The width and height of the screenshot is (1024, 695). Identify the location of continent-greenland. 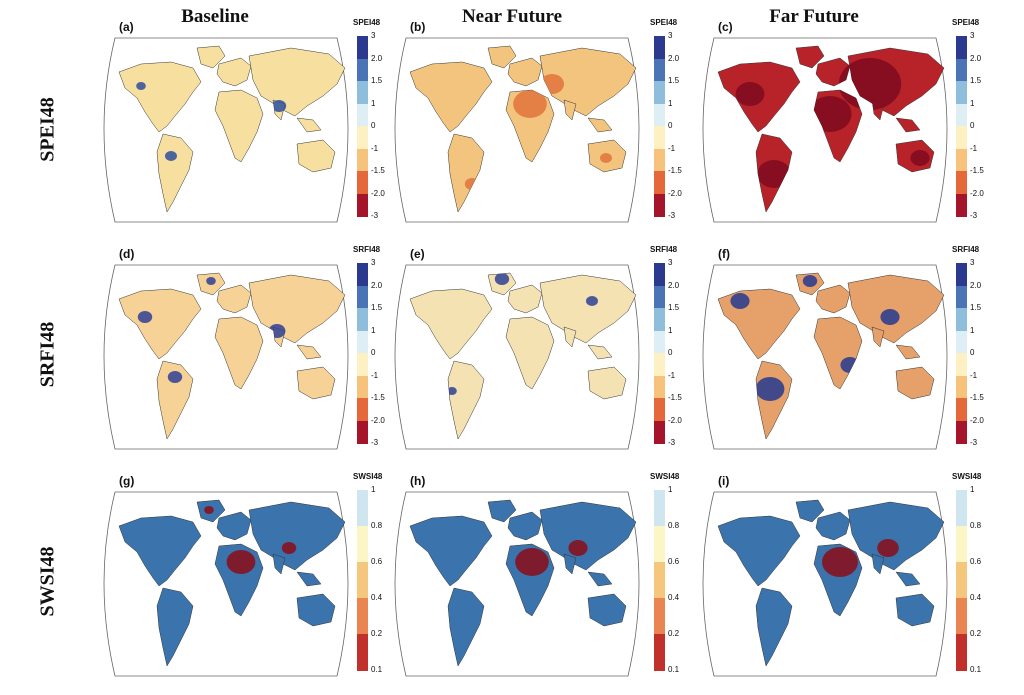
(810, 511).